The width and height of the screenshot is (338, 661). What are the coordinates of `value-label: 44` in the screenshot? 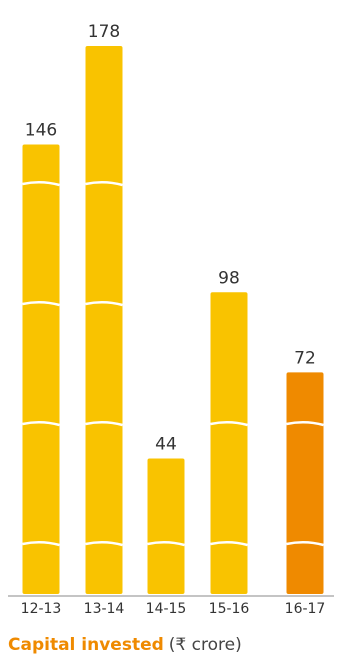 It's located at (166, 445).